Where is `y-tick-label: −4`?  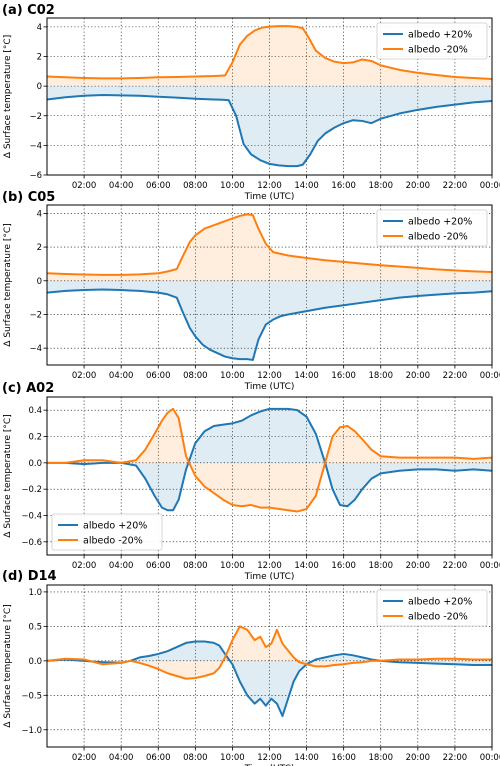
y-tick-label: −4 is located at coordinates (35, 146).